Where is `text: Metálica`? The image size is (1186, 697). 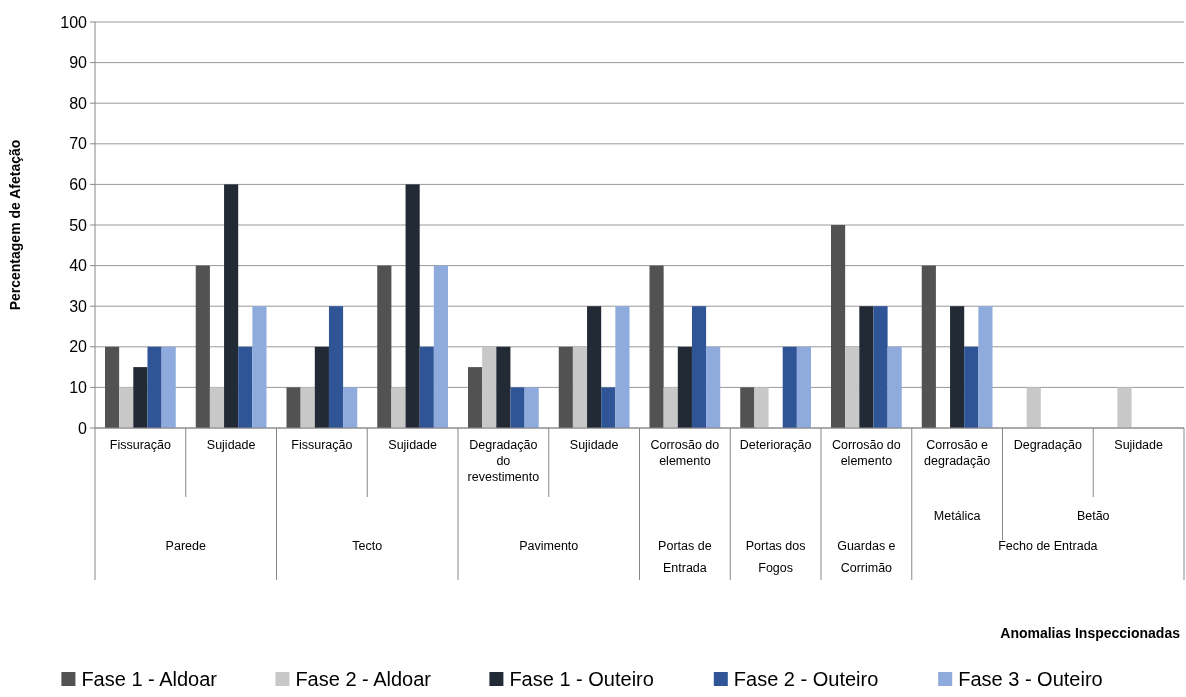
text: Metálica is located at coordinates (957, 516).